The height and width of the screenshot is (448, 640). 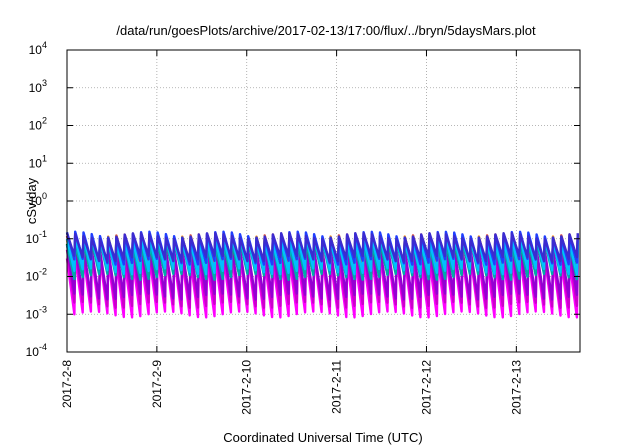 What do you see at coordinates (157, 384) in the screenshot?
I see `x-tick-label: 2017-2-9` at bounding box center [157, 384].